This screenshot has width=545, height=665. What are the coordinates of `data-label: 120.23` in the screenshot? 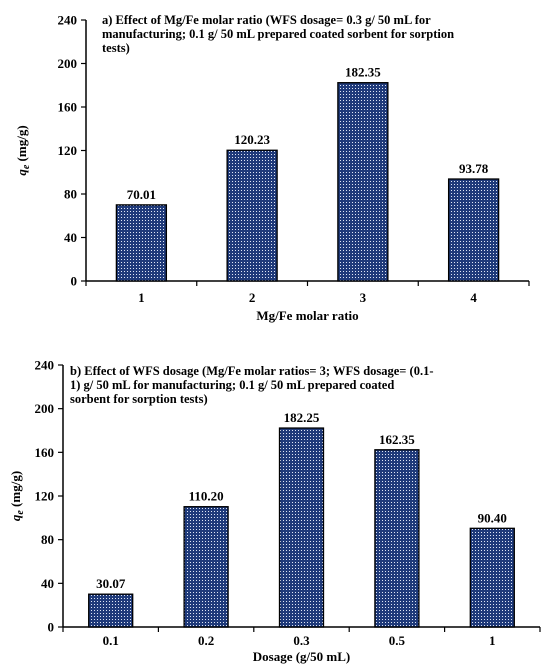 It's located at (252, 139).